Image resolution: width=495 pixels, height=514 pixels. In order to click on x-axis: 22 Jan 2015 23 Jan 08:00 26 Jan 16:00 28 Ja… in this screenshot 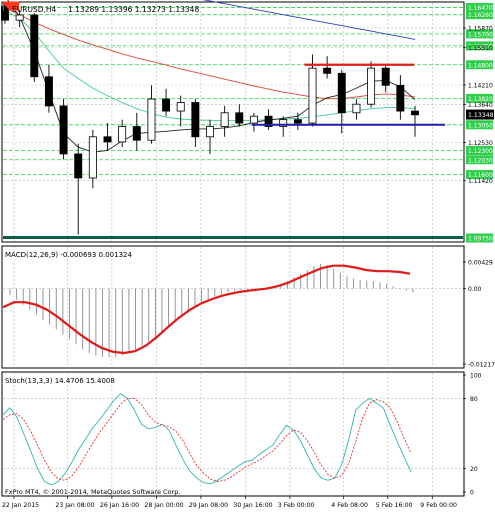, I will do `click(229, 502)`.